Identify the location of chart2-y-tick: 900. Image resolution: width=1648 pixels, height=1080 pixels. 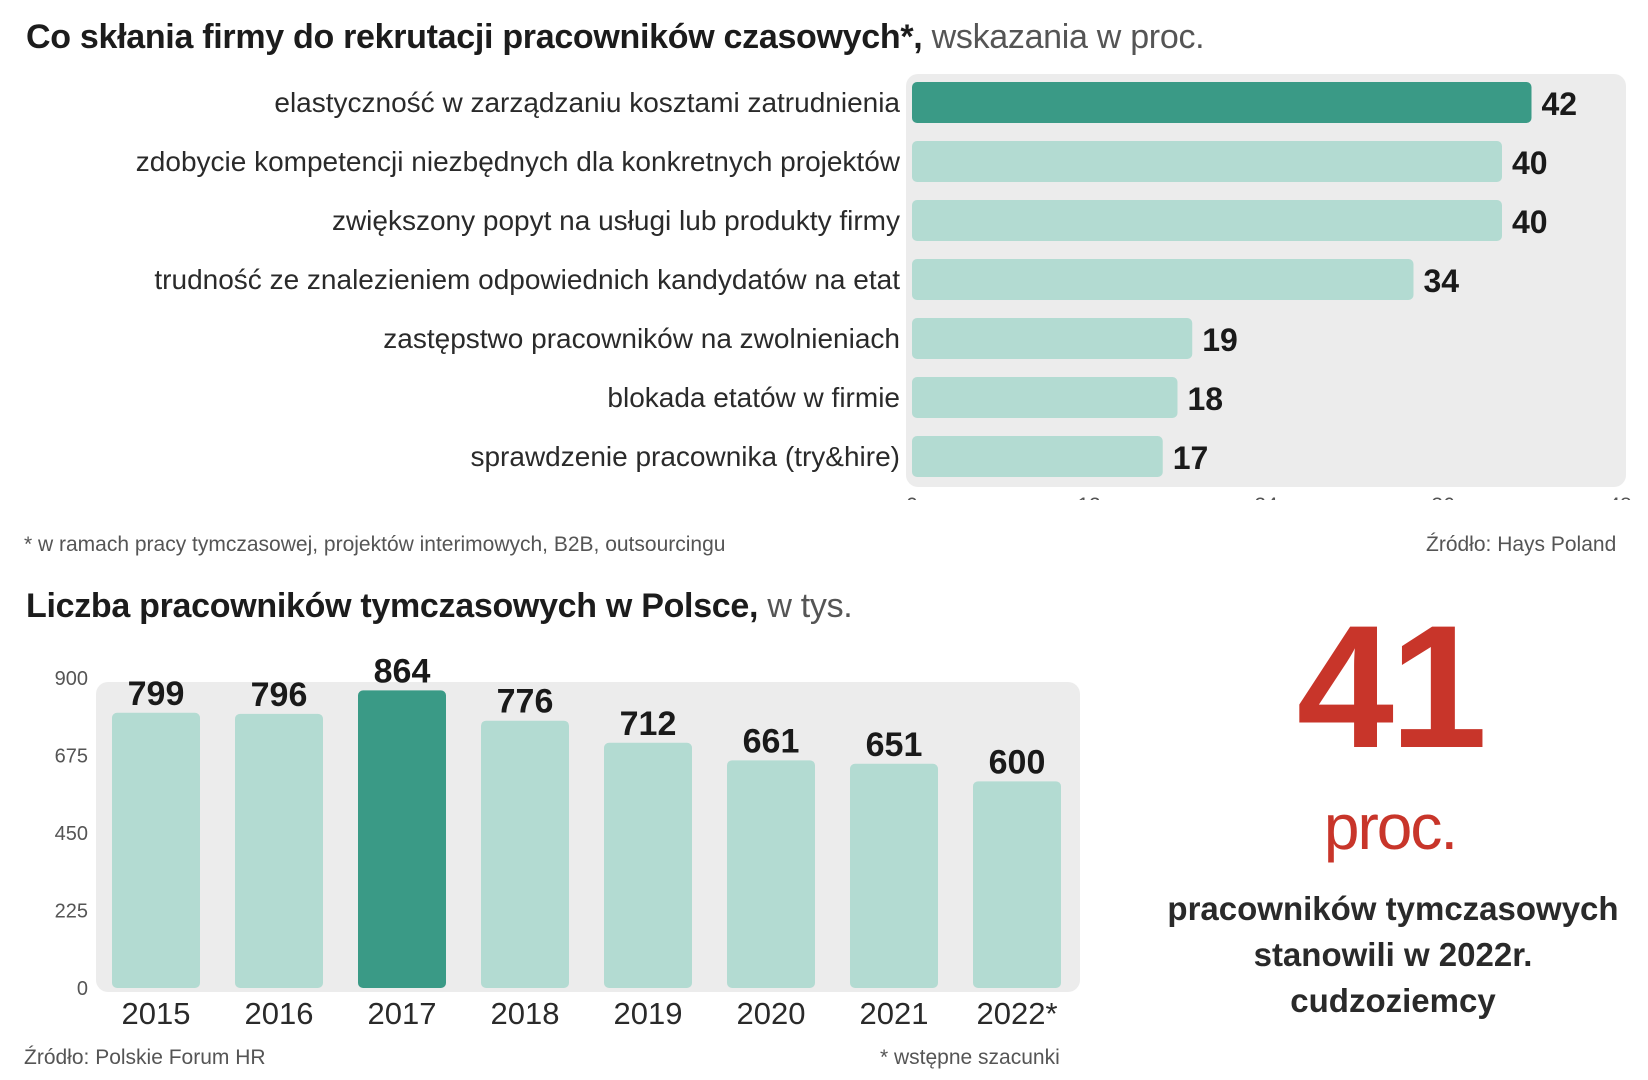
(71, 679).